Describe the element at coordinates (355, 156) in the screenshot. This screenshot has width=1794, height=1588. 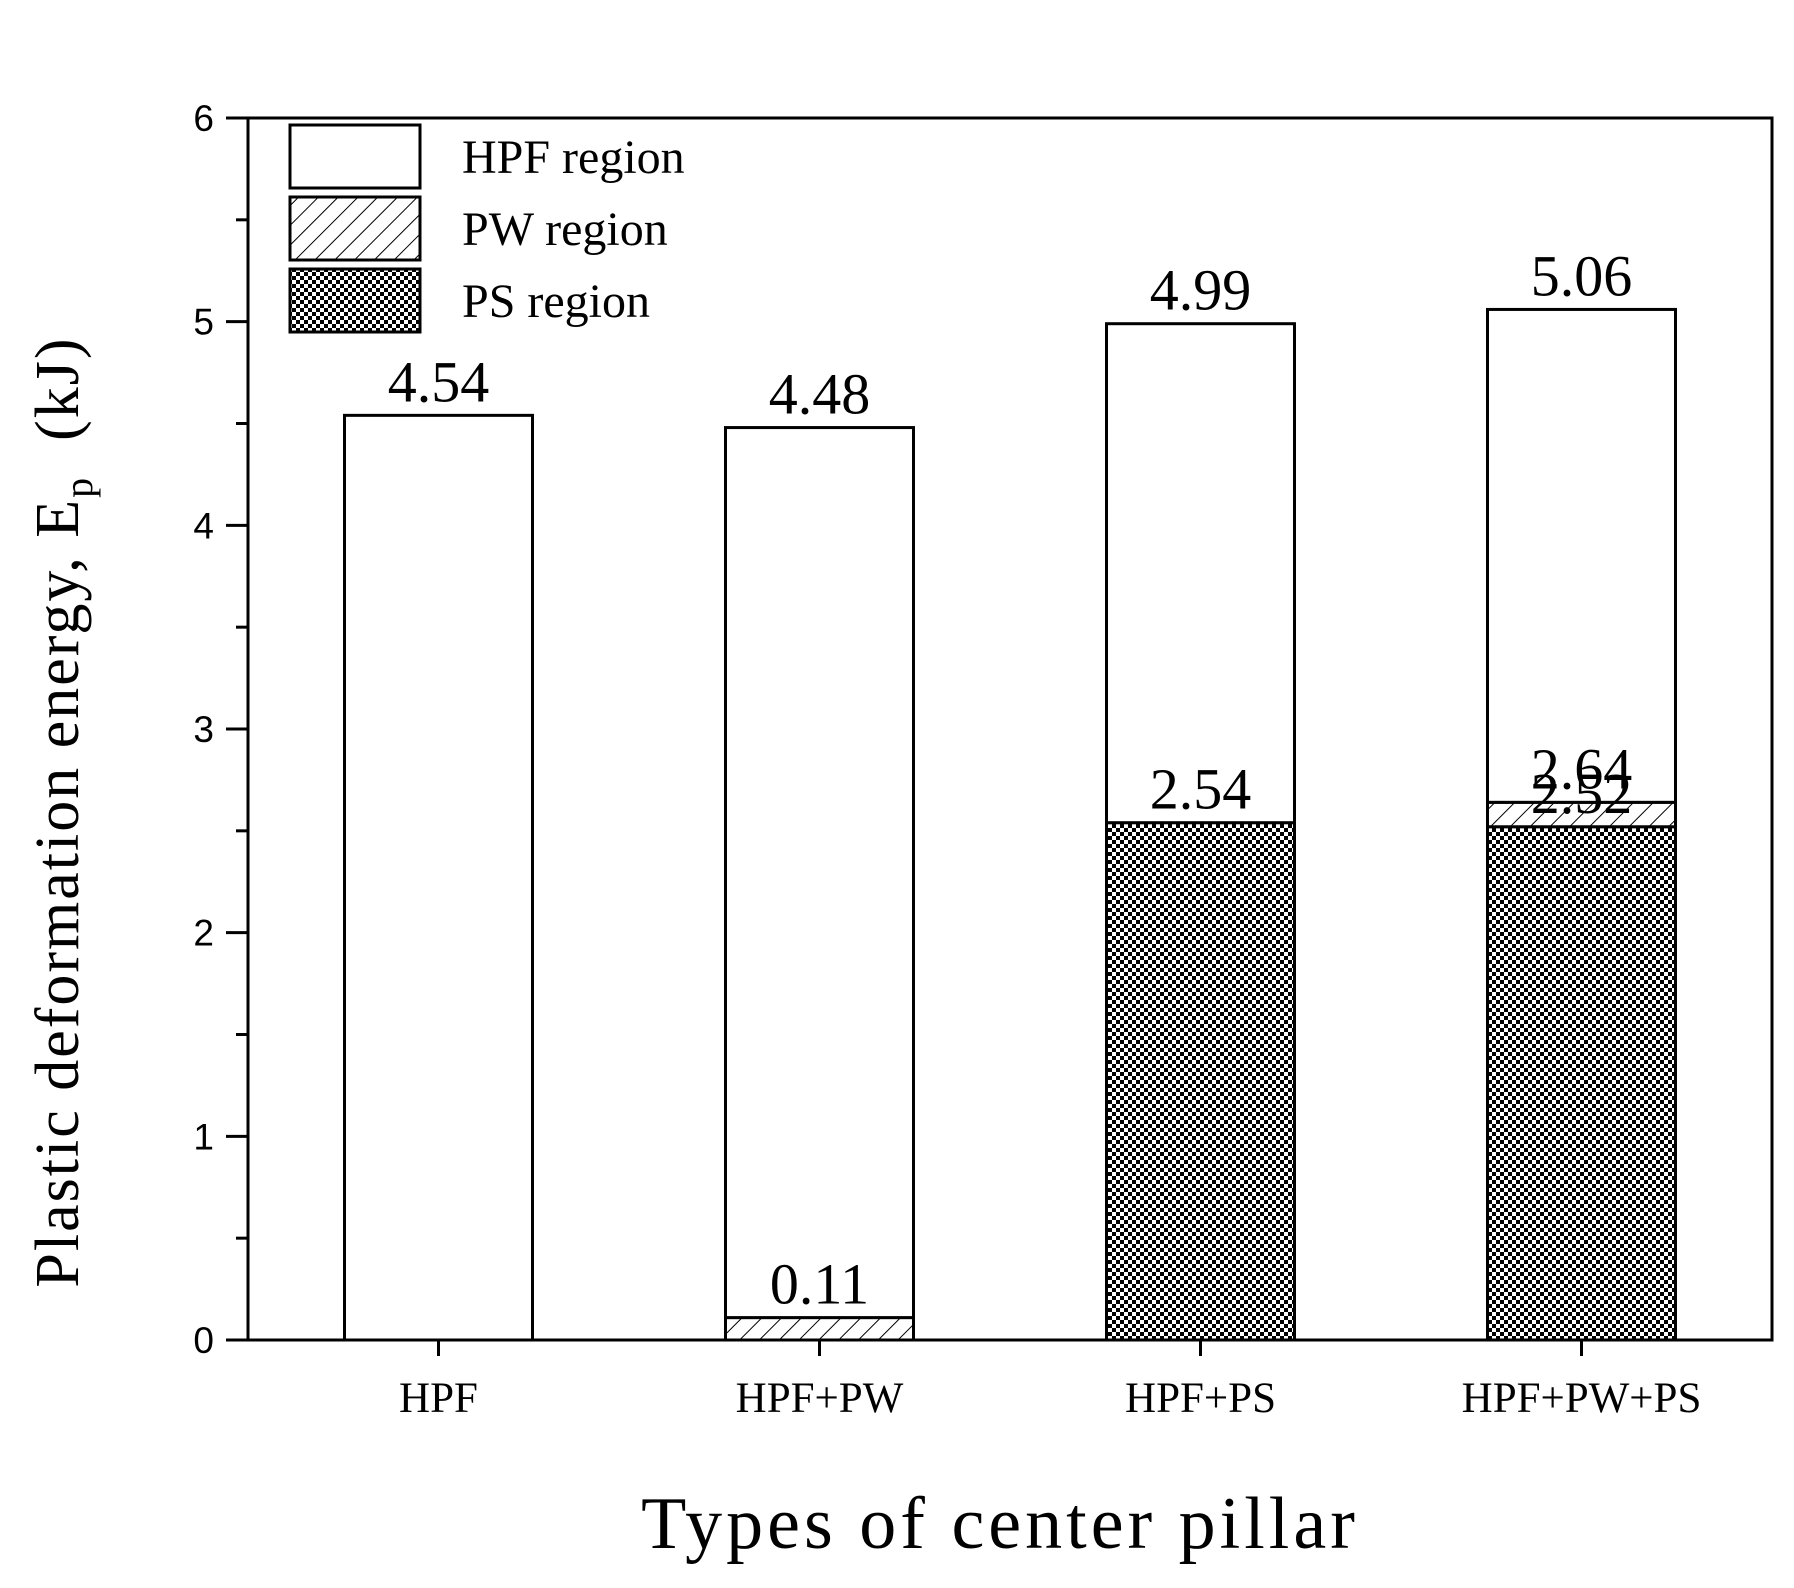
I see `legend-swatch-hpf-region` at that location.